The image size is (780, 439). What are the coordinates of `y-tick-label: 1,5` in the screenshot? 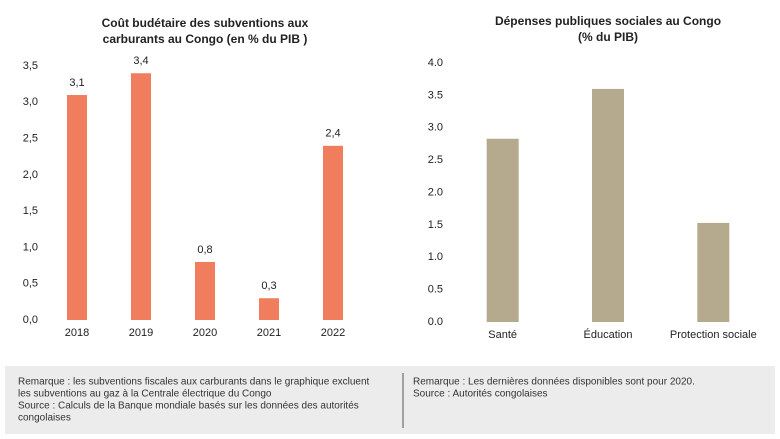 It's located at (30, 211).